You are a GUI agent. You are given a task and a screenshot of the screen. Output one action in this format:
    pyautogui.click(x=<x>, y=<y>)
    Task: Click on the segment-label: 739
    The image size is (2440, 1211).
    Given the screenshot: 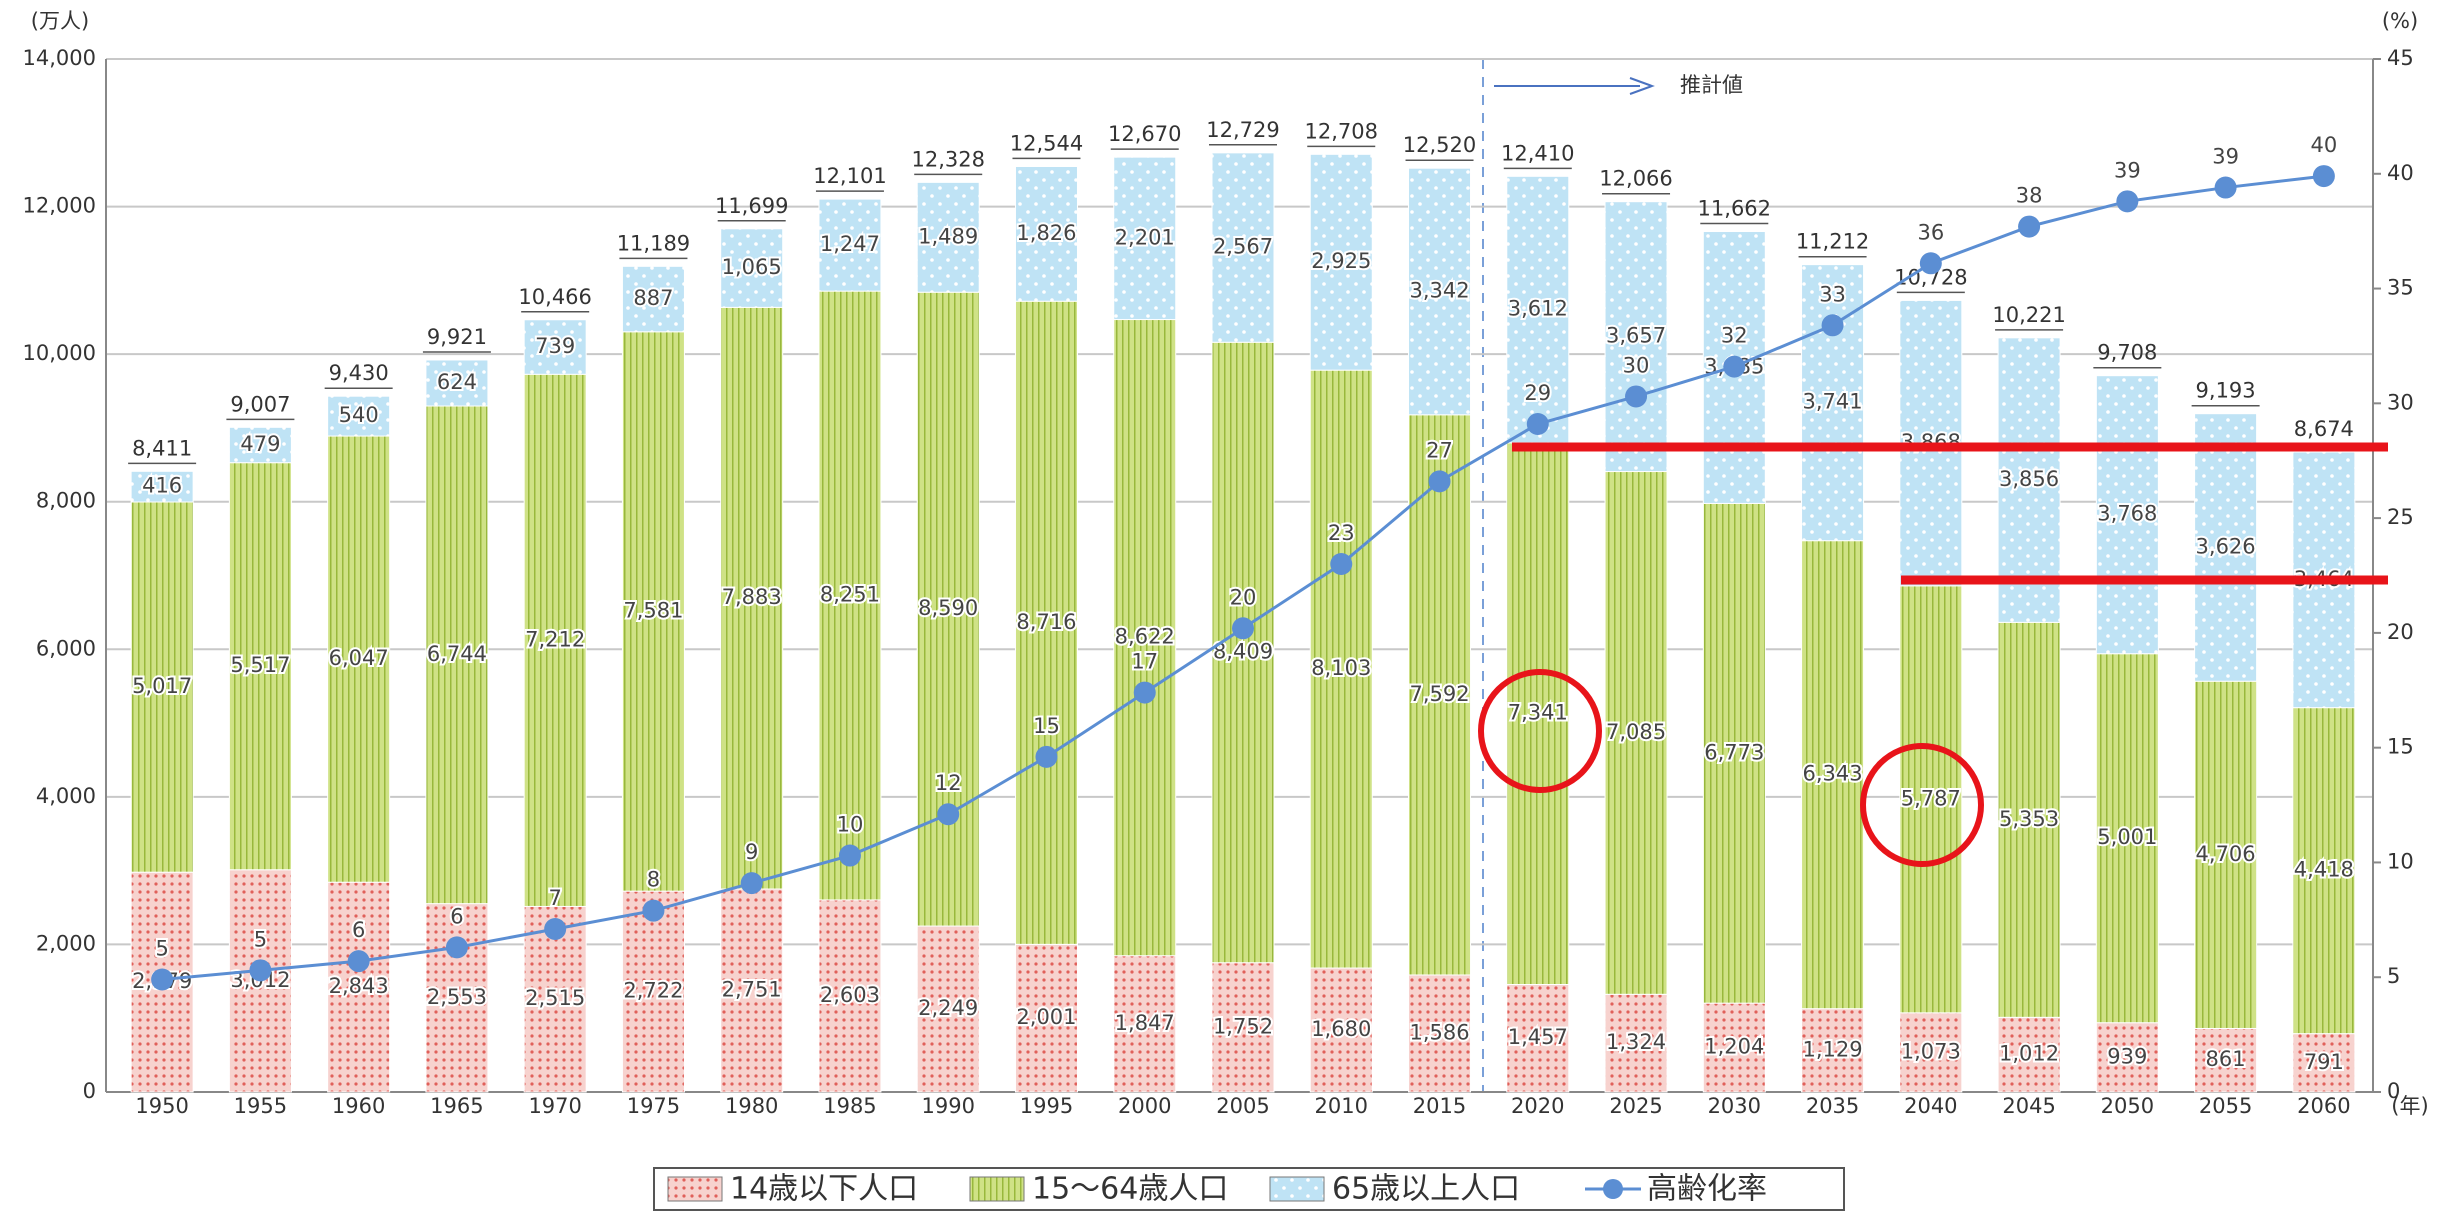 What is the action you would take?
    pyautogui.click(x=555, y=346)
    